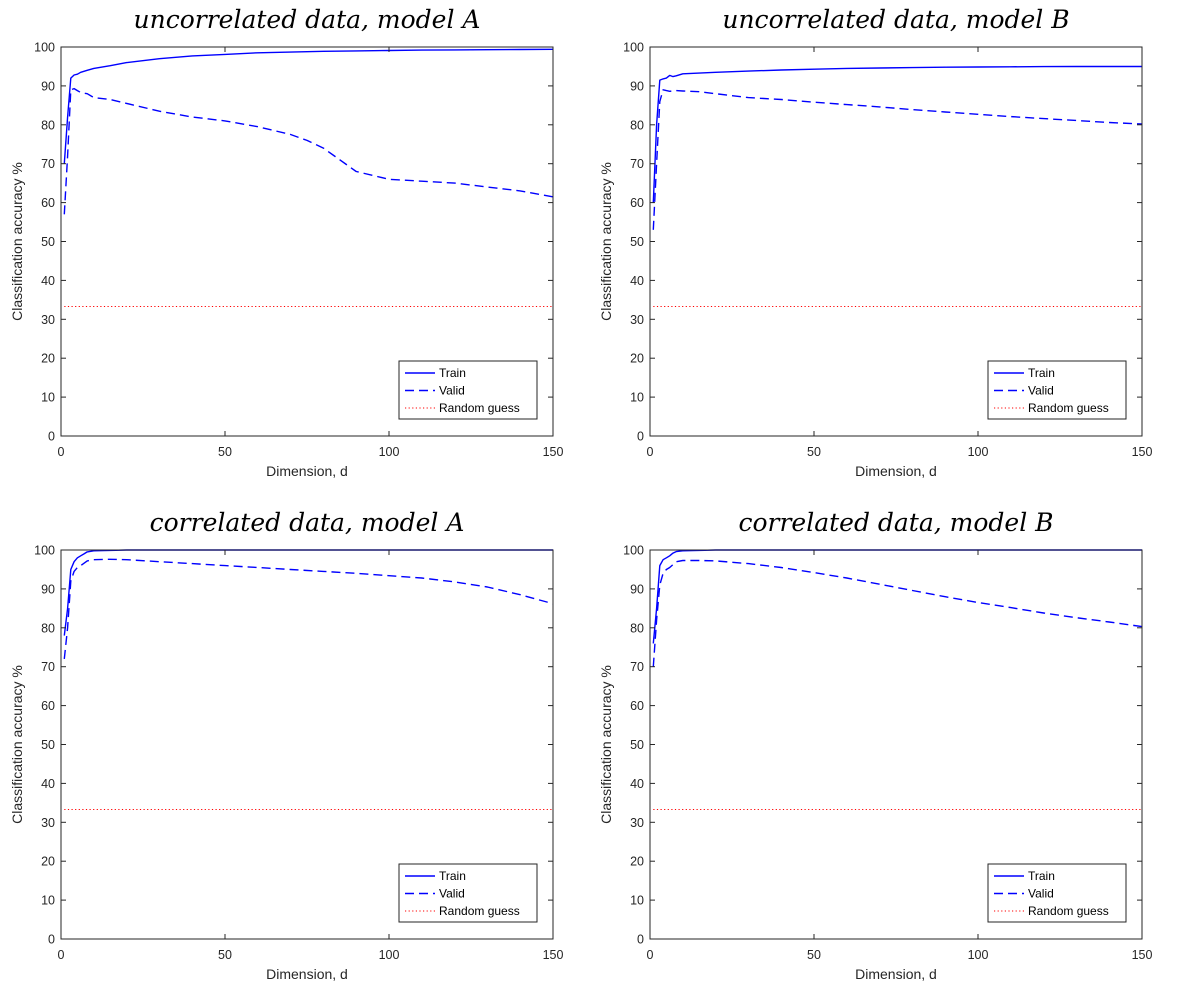  Describe the element at coordinates (307, 522) in the screenshot. I see `chart-title: correlated data, model A` at that location.